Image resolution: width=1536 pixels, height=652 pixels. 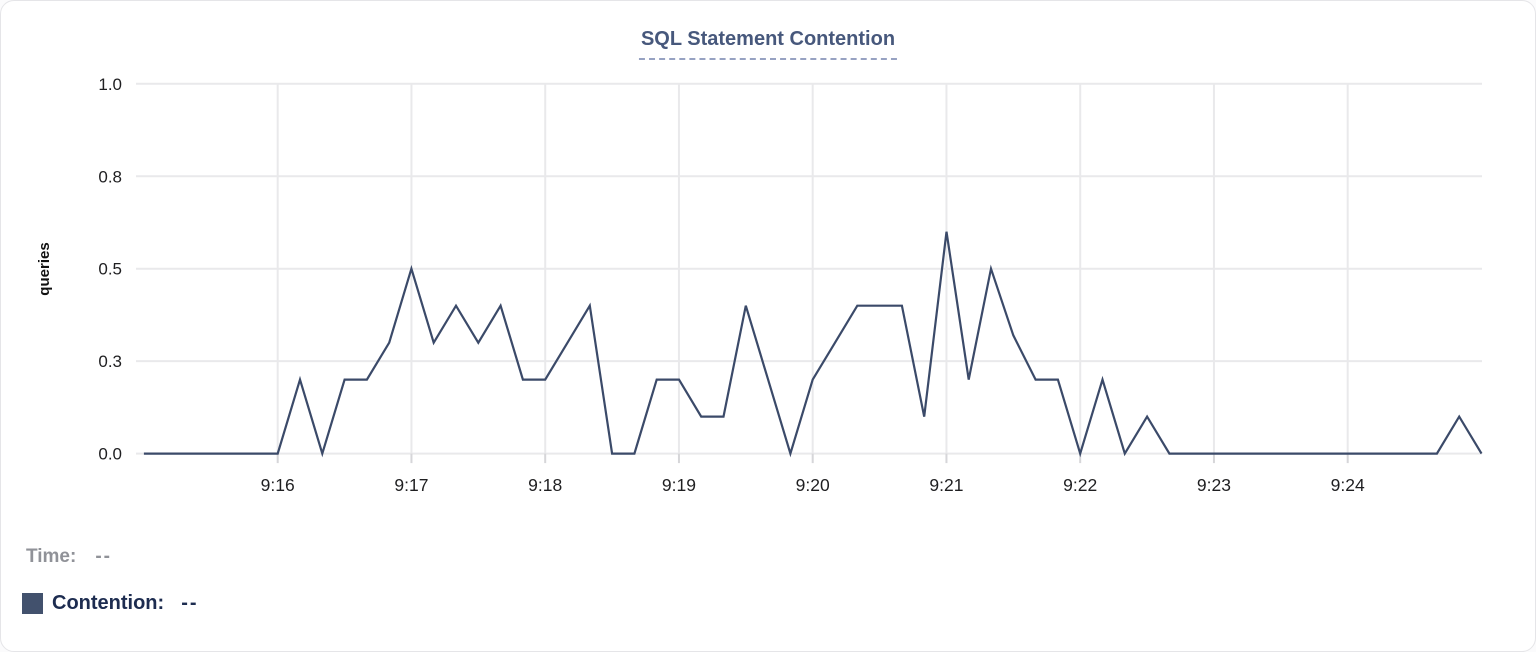 What do you see at coordinates (545, 485) in the screenshot?
I see `x-tick-label: 9:18` at bounding box center [545, 485].